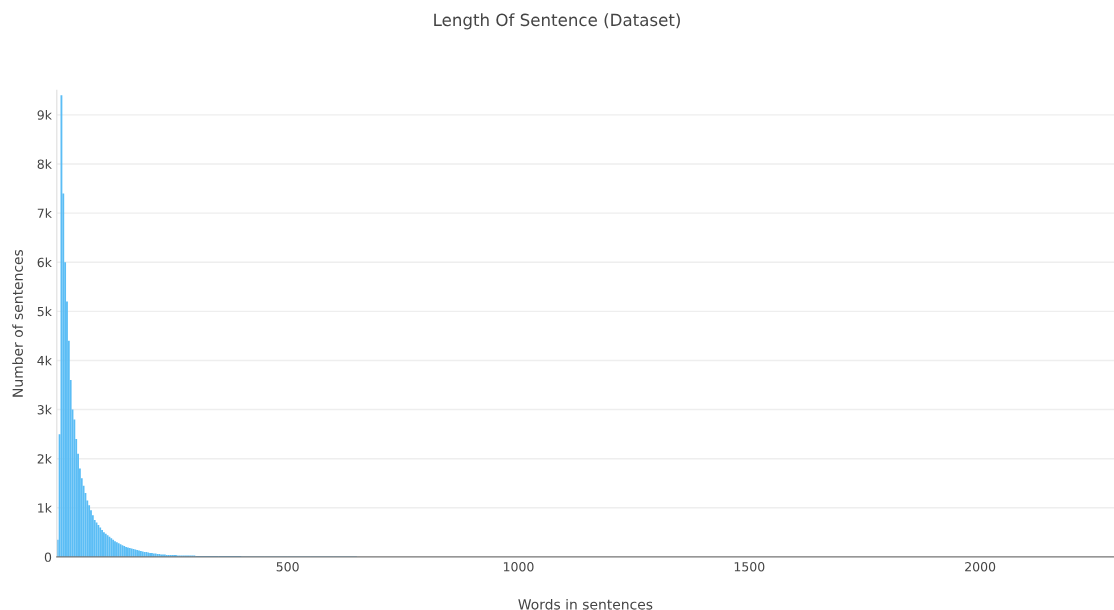 This screenshot has height=610, width=1114. Describe the element at coordinates (44, 360) in the screenshot. I see `y-tick-label: 4k` at that location.